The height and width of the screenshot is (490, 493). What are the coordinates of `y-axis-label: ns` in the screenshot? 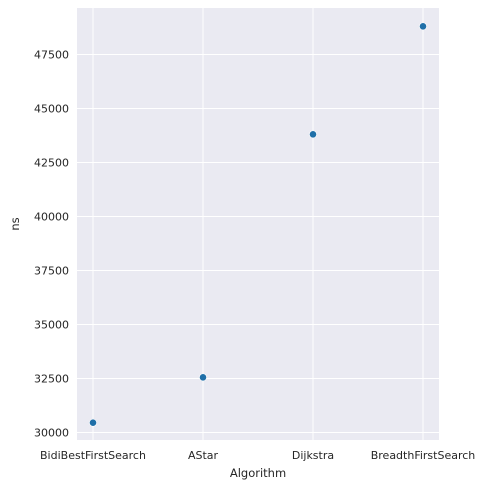 It's located at (15, 223).